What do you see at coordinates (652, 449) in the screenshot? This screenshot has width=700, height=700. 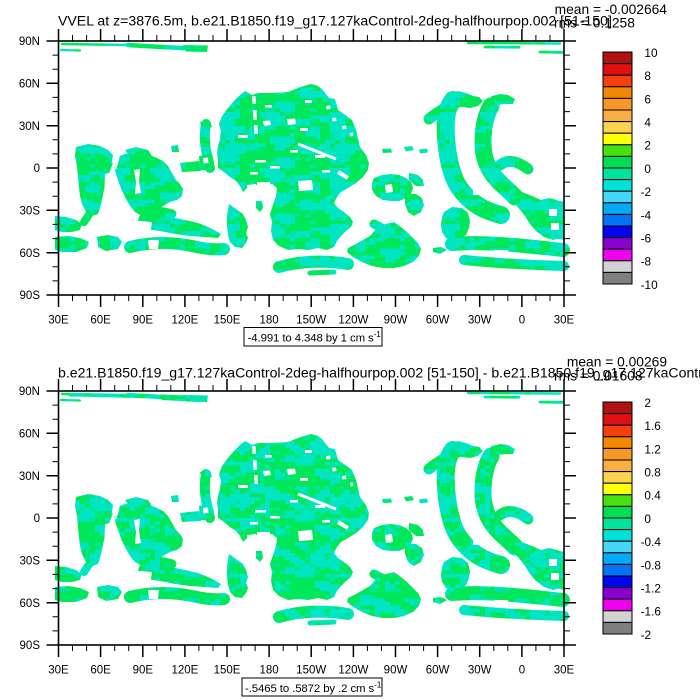 I see `svg-text: 1.2` at bounding box center [652, 449].